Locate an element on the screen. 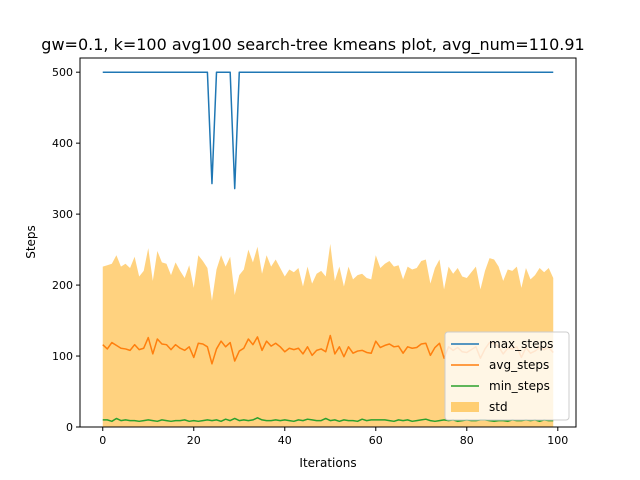  x-axis-label: Iterations is located at coordinates (327, 463).